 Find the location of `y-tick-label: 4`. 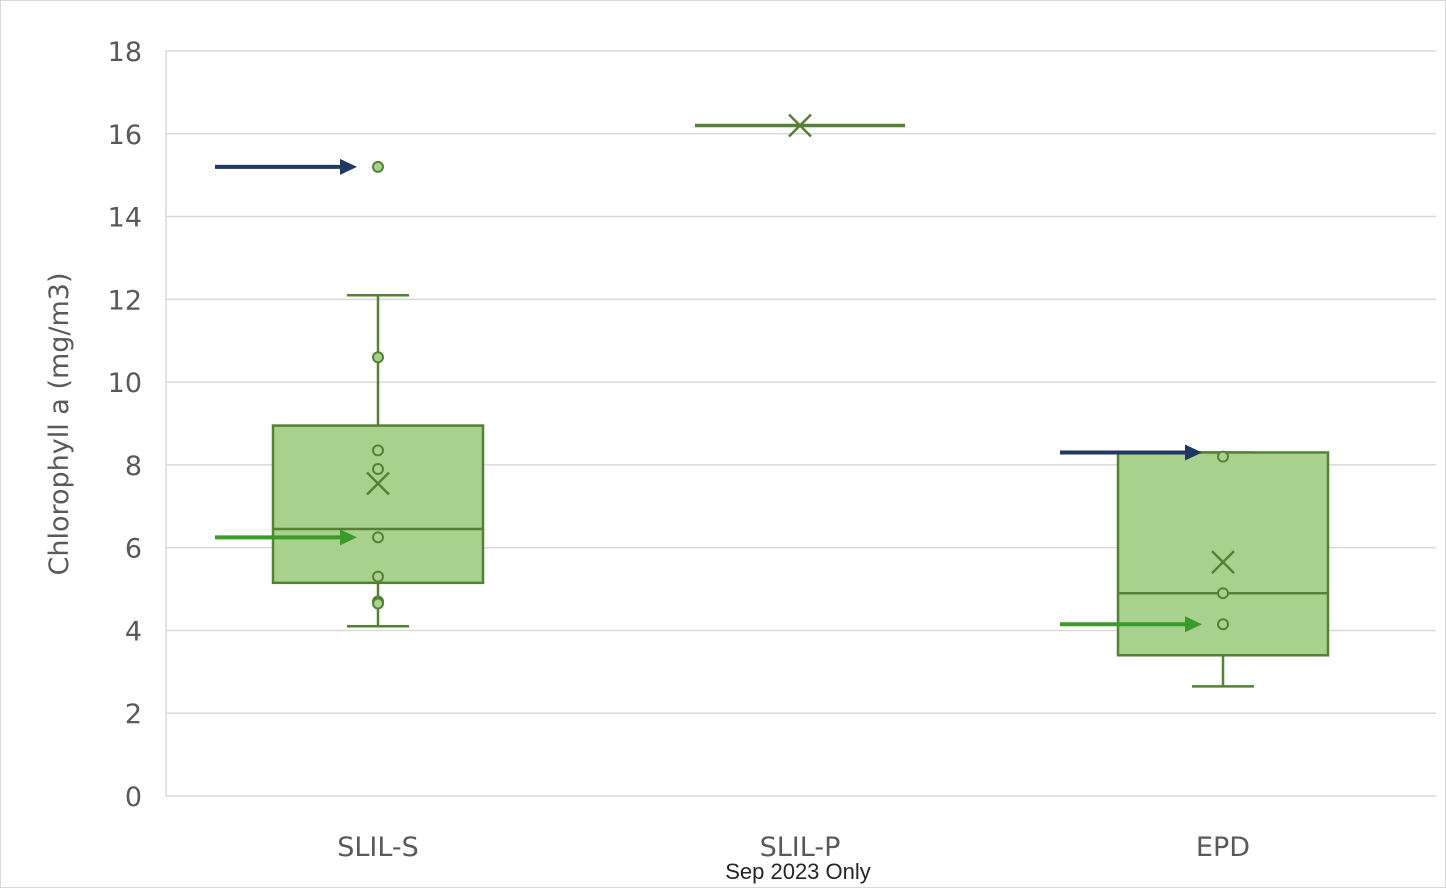

y-tick-label: 4 is located at coordinates (133, 631).